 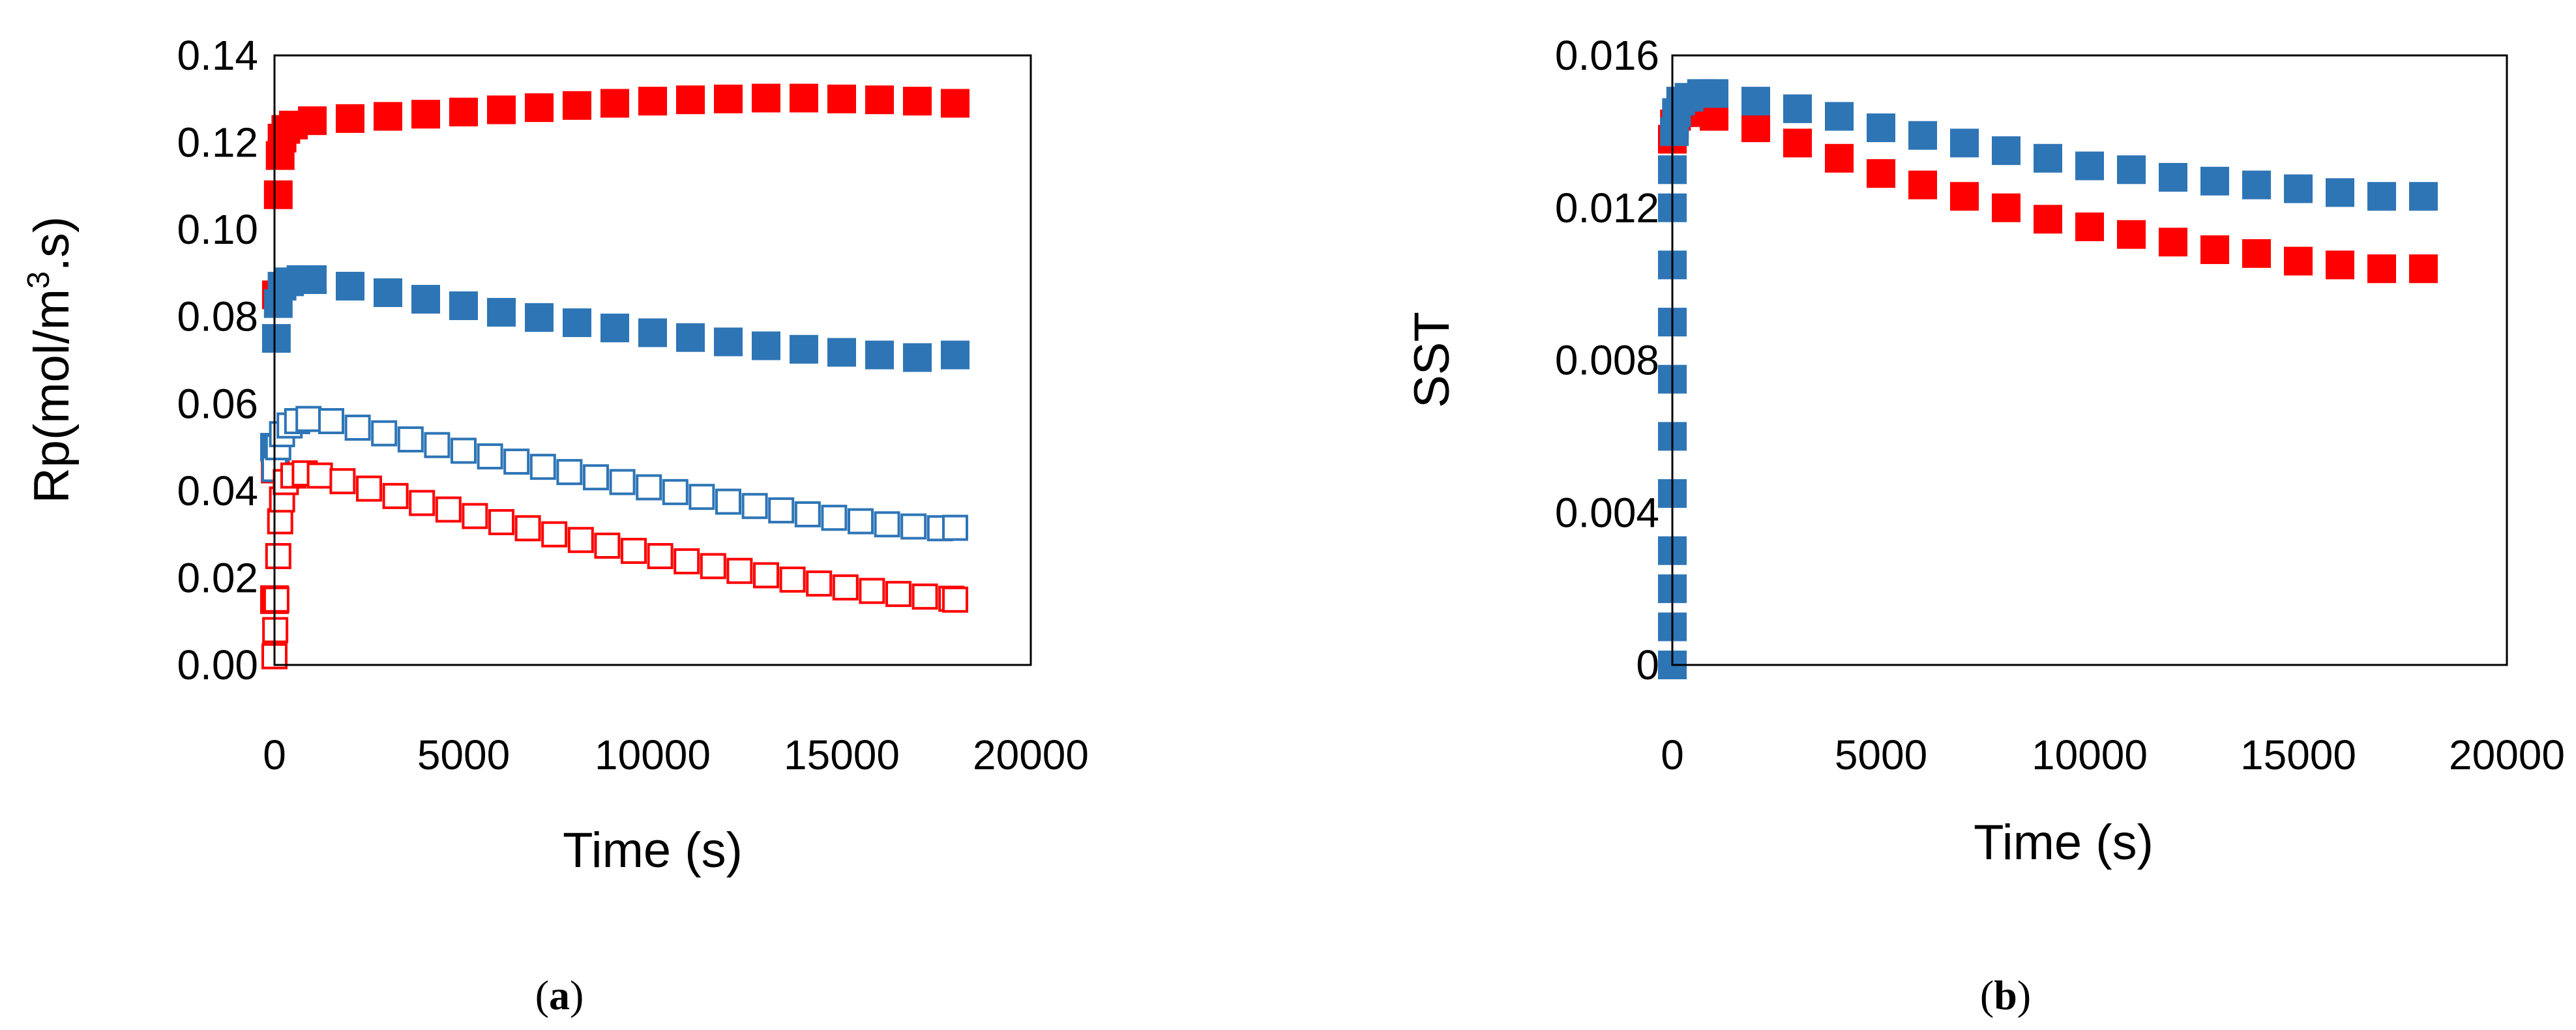 I want to click on caption-b-letter: b, so click(x=2005, y=995).